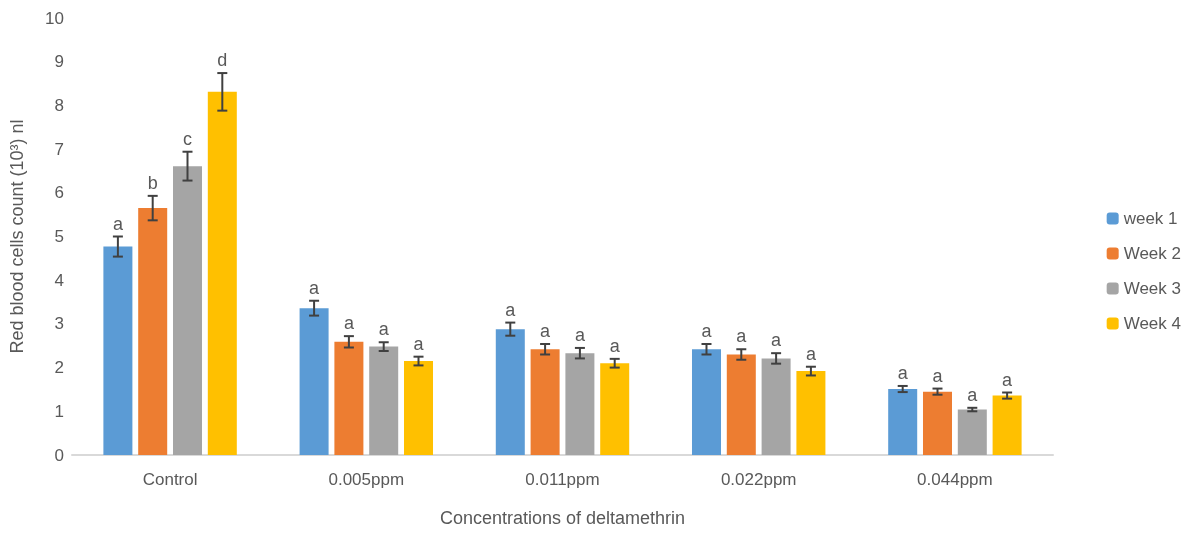 Image resolution: width=1198 pixels, height=542 pixels. Describe the element at coordinates (1152, 253) in the screenshot. I see `legend-label: Week 2` at that location.